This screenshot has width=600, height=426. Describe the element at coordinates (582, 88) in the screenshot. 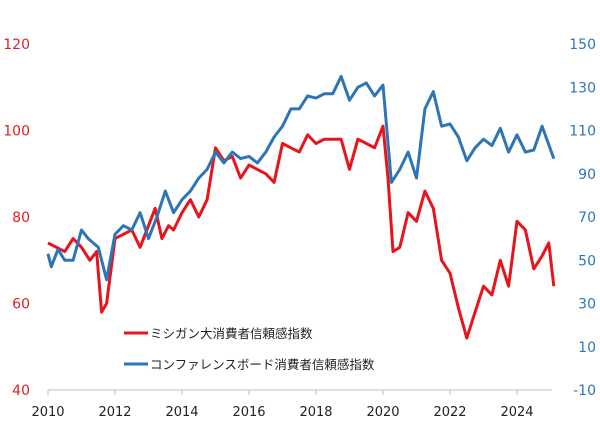

I see `right-tick-label: 130` at that location.